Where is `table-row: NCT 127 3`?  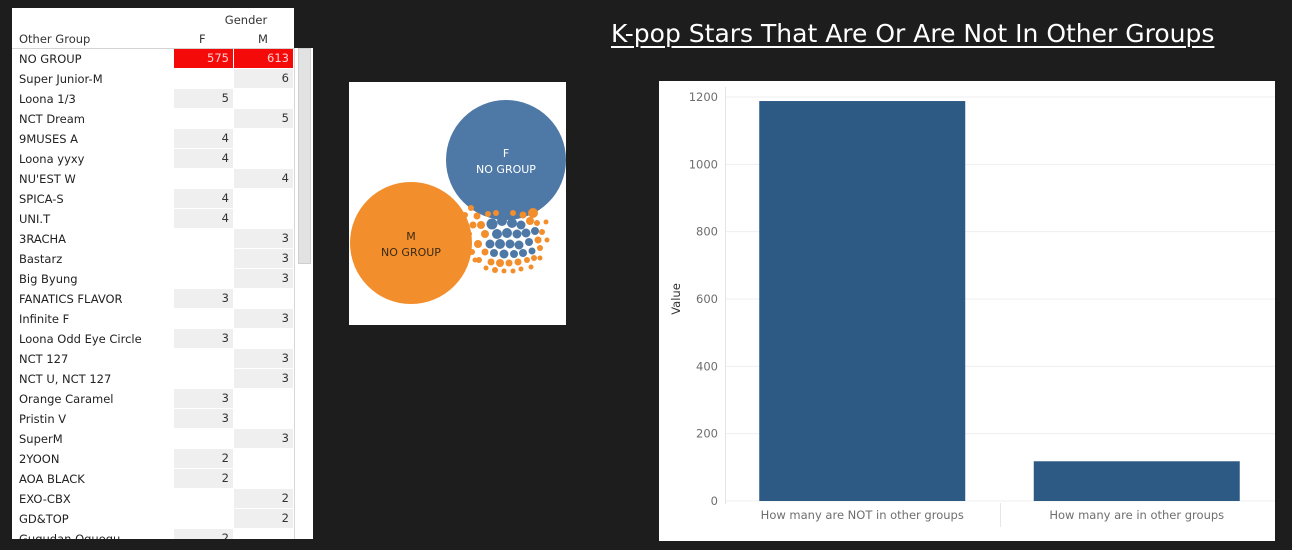
table-row: NCT 127 3 is located at coordinates (153, 359).